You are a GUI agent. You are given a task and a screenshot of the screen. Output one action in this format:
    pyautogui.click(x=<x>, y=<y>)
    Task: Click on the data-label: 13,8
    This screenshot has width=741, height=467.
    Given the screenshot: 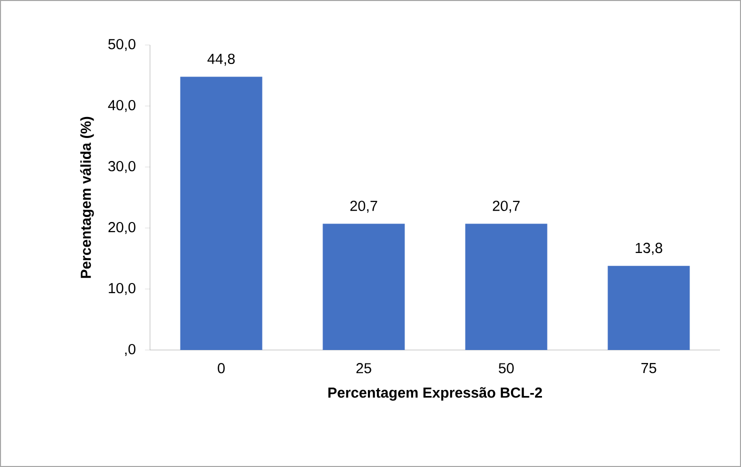 What is the action you would take?
    pyautogui.click(x=649, y=248)
    